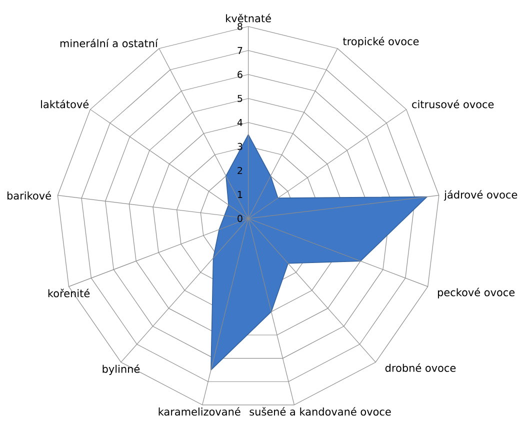 The image size is (529, 423). I want to click on spoke-label: květnaté, so click(248, 18).